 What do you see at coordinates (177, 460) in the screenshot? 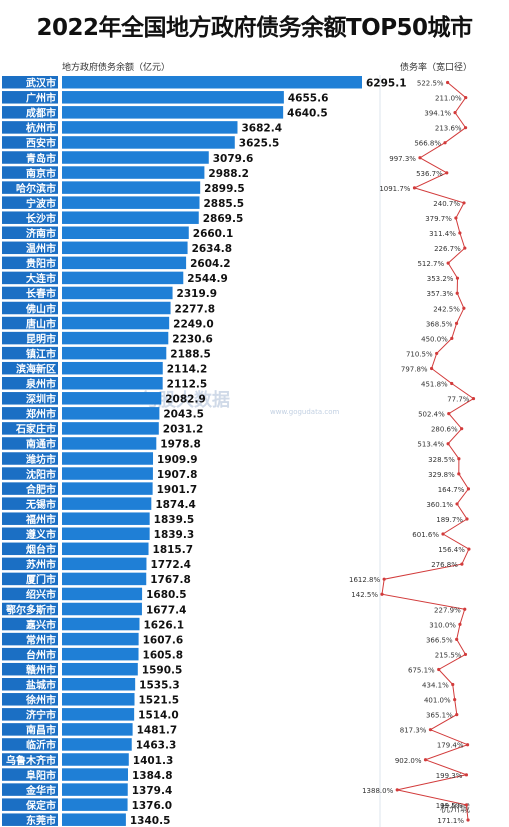
I see `bar-value-label: 1909.9` at bounding box center [177, 460].